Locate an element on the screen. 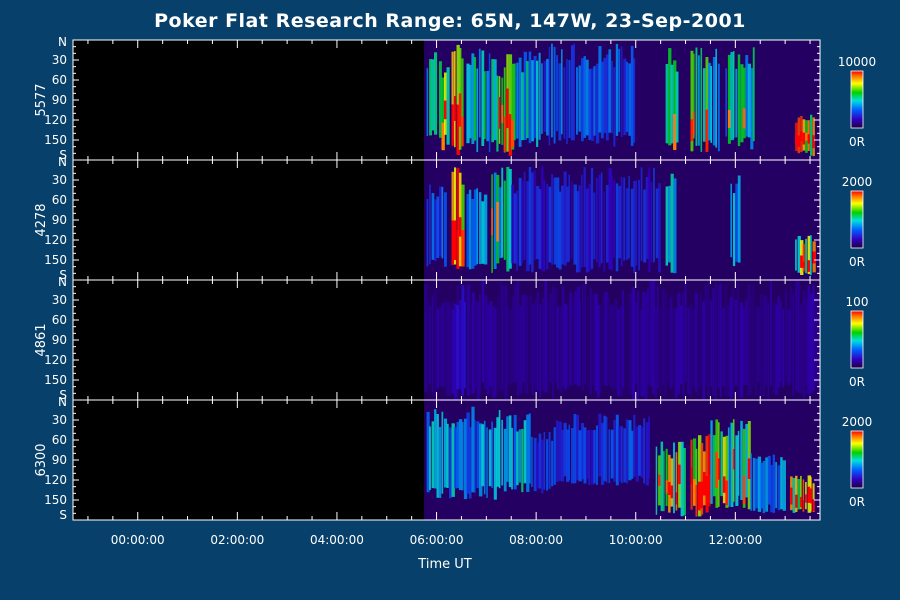  y-tick-label: 150 is located at coordinates (55, 260).